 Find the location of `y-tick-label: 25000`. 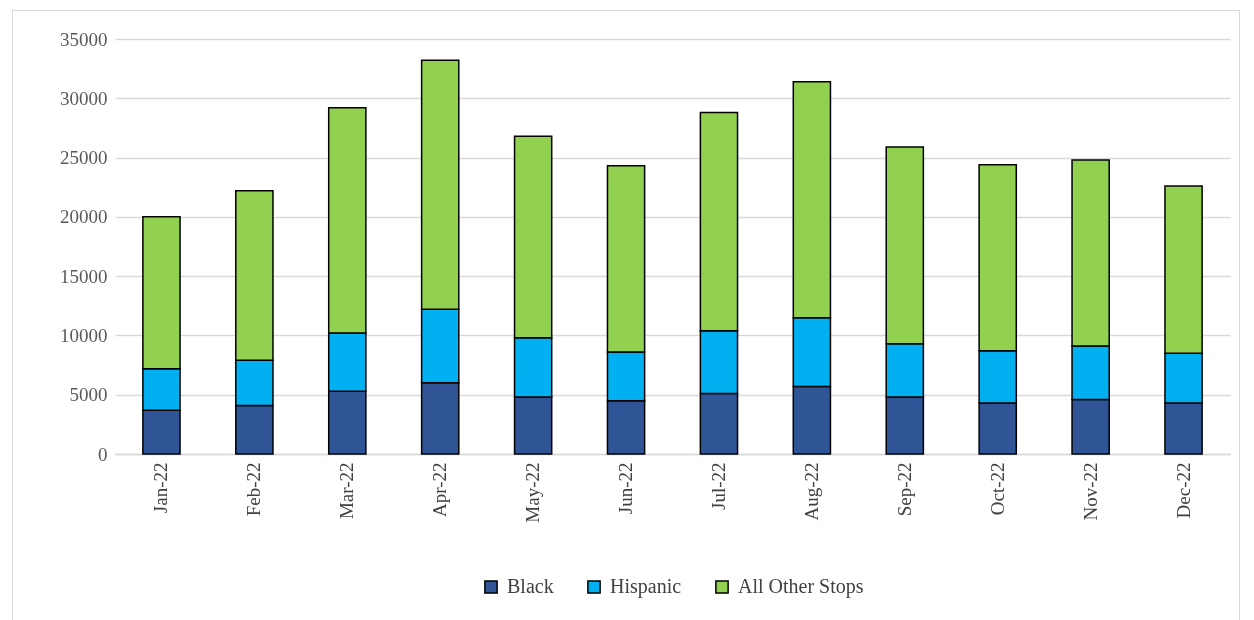

y-tick-label: 25000 is located at coordinates (84, 158).